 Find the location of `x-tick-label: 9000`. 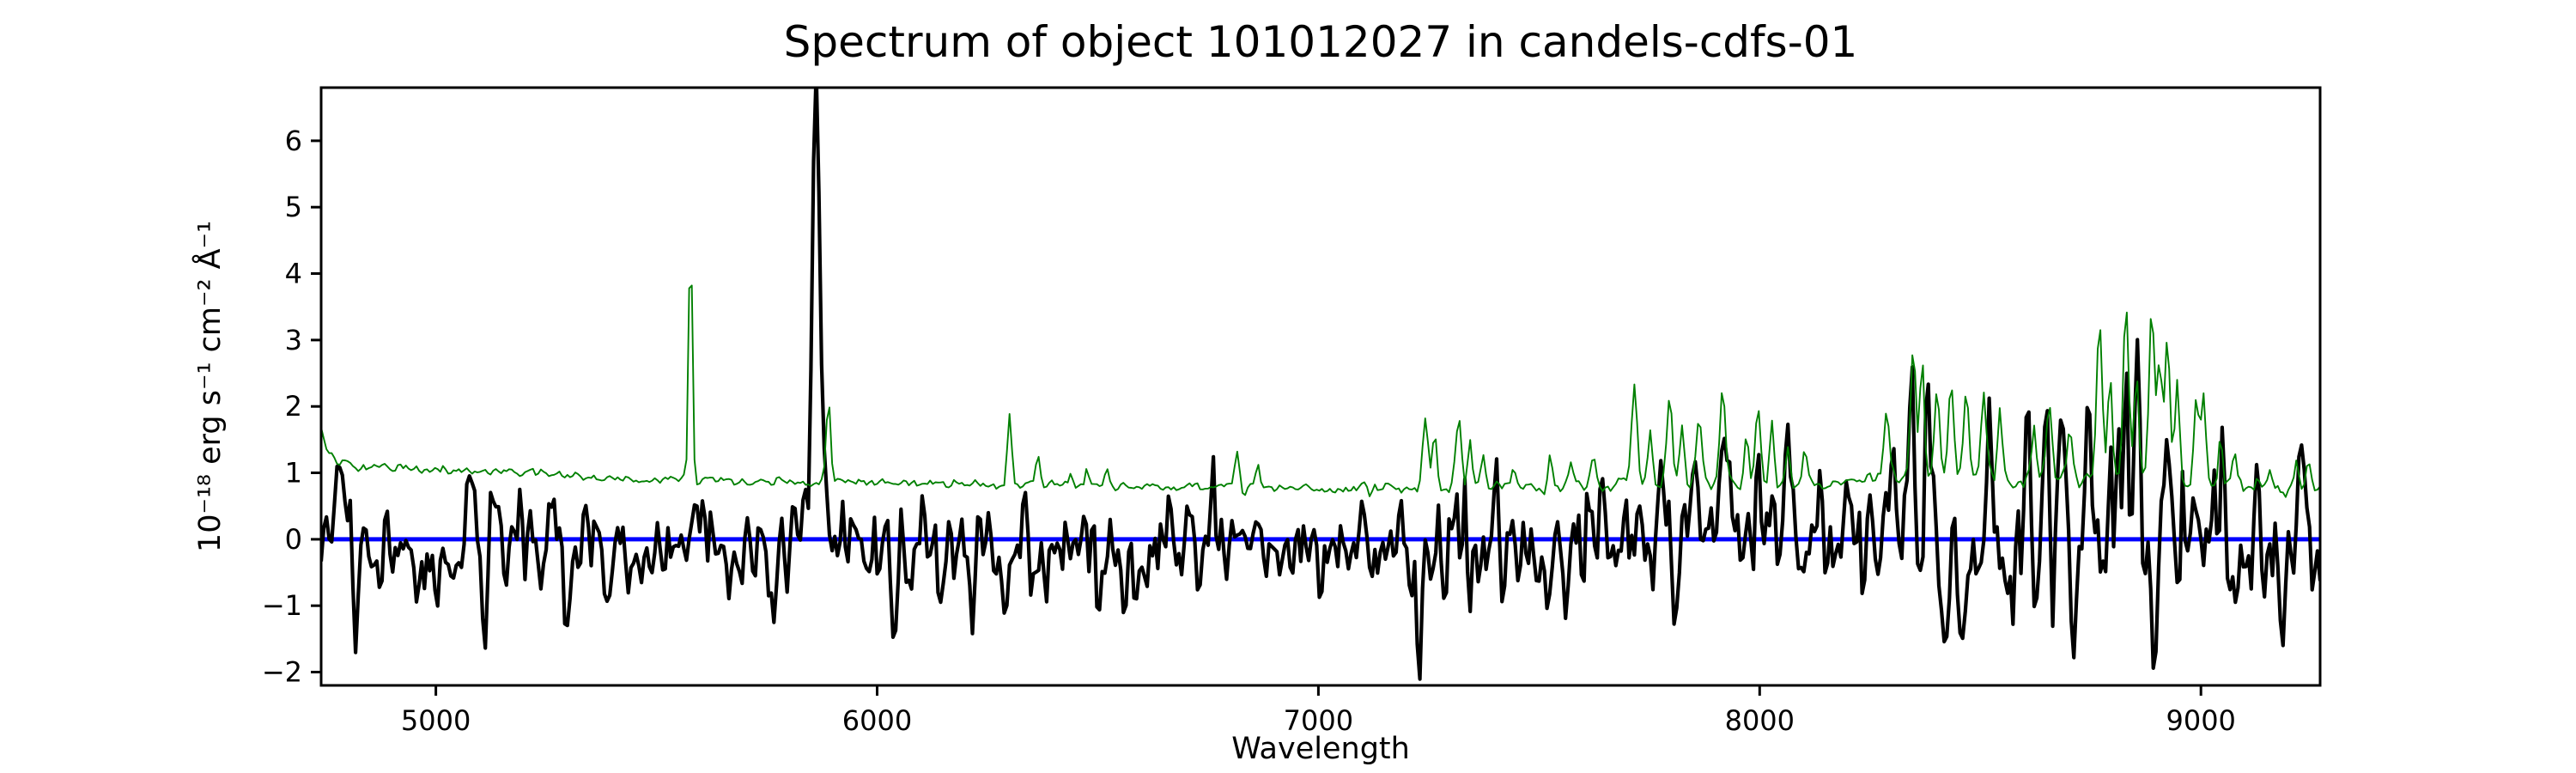

x-tick-label: 9000 is located at coordinates (2200, 720).